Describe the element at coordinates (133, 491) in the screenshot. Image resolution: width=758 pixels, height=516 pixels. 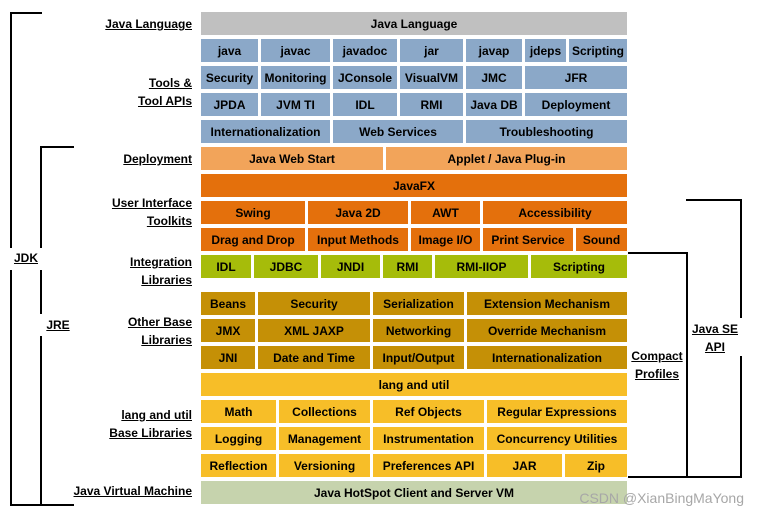
I see `row-label-jvm-line: Java Virtual Machine` at that location.